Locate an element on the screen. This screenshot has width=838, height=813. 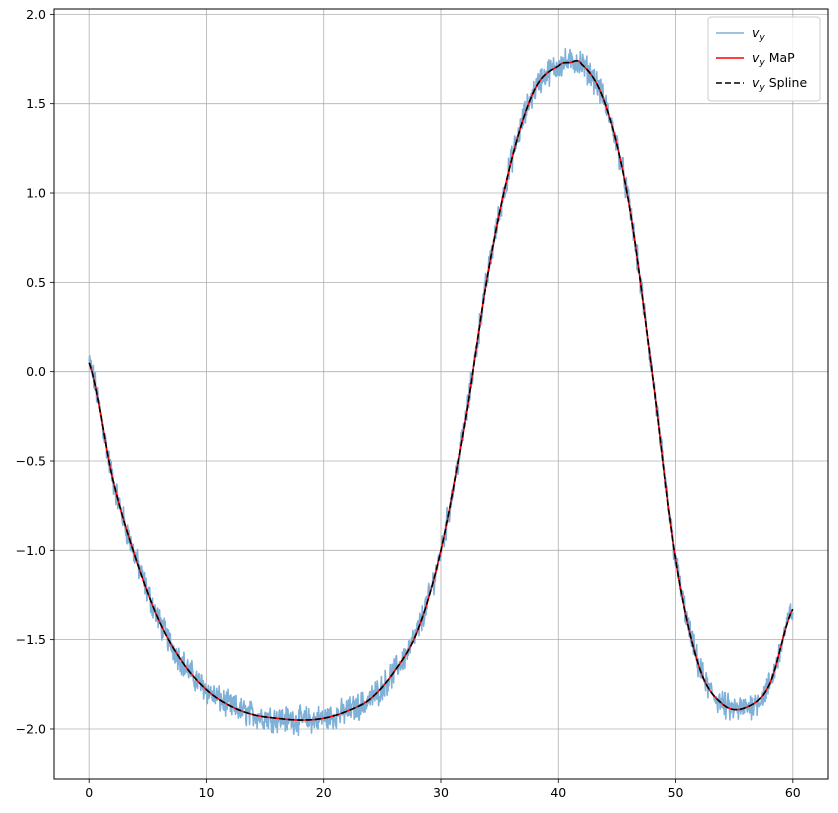
legend-label: vy Spline is located at coordinates (779, 84).